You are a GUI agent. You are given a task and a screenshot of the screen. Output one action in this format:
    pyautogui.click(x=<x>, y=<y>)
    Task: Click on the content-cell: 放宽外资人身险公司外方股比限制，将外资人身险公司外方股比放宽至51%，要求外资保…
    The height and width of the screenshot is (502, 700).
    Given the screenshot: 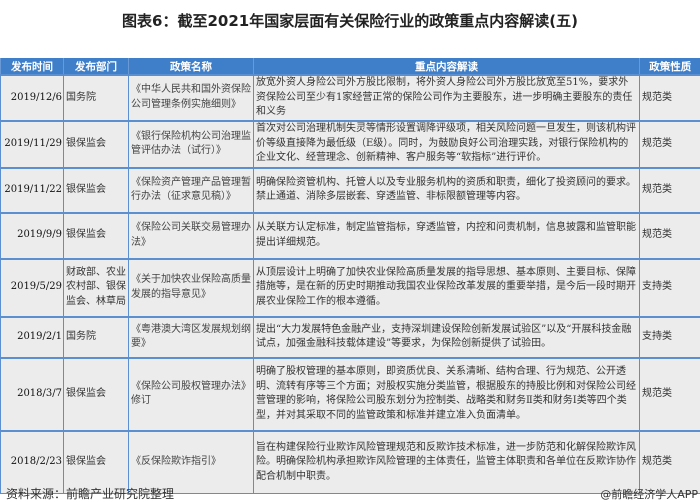 What is the action you would take?
    pyautogui.click(x=447, y=98)
    